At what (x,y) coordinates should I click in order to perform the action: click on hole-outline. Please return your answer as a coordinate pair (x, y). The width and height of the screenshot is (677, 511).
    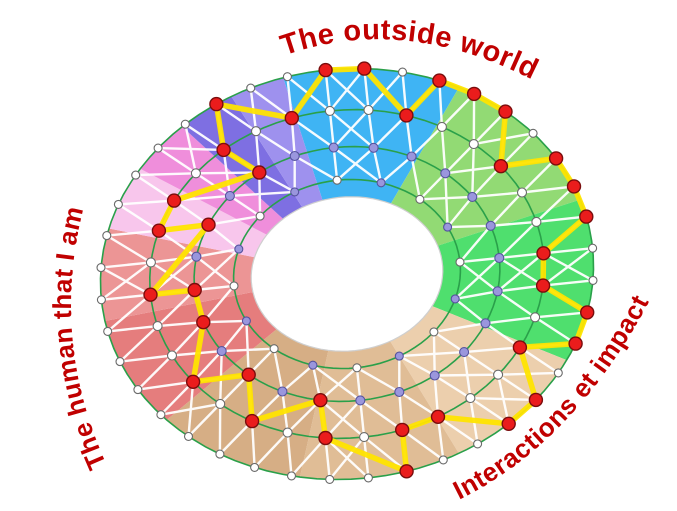
    Looking at the image, I should click on (347, 274).